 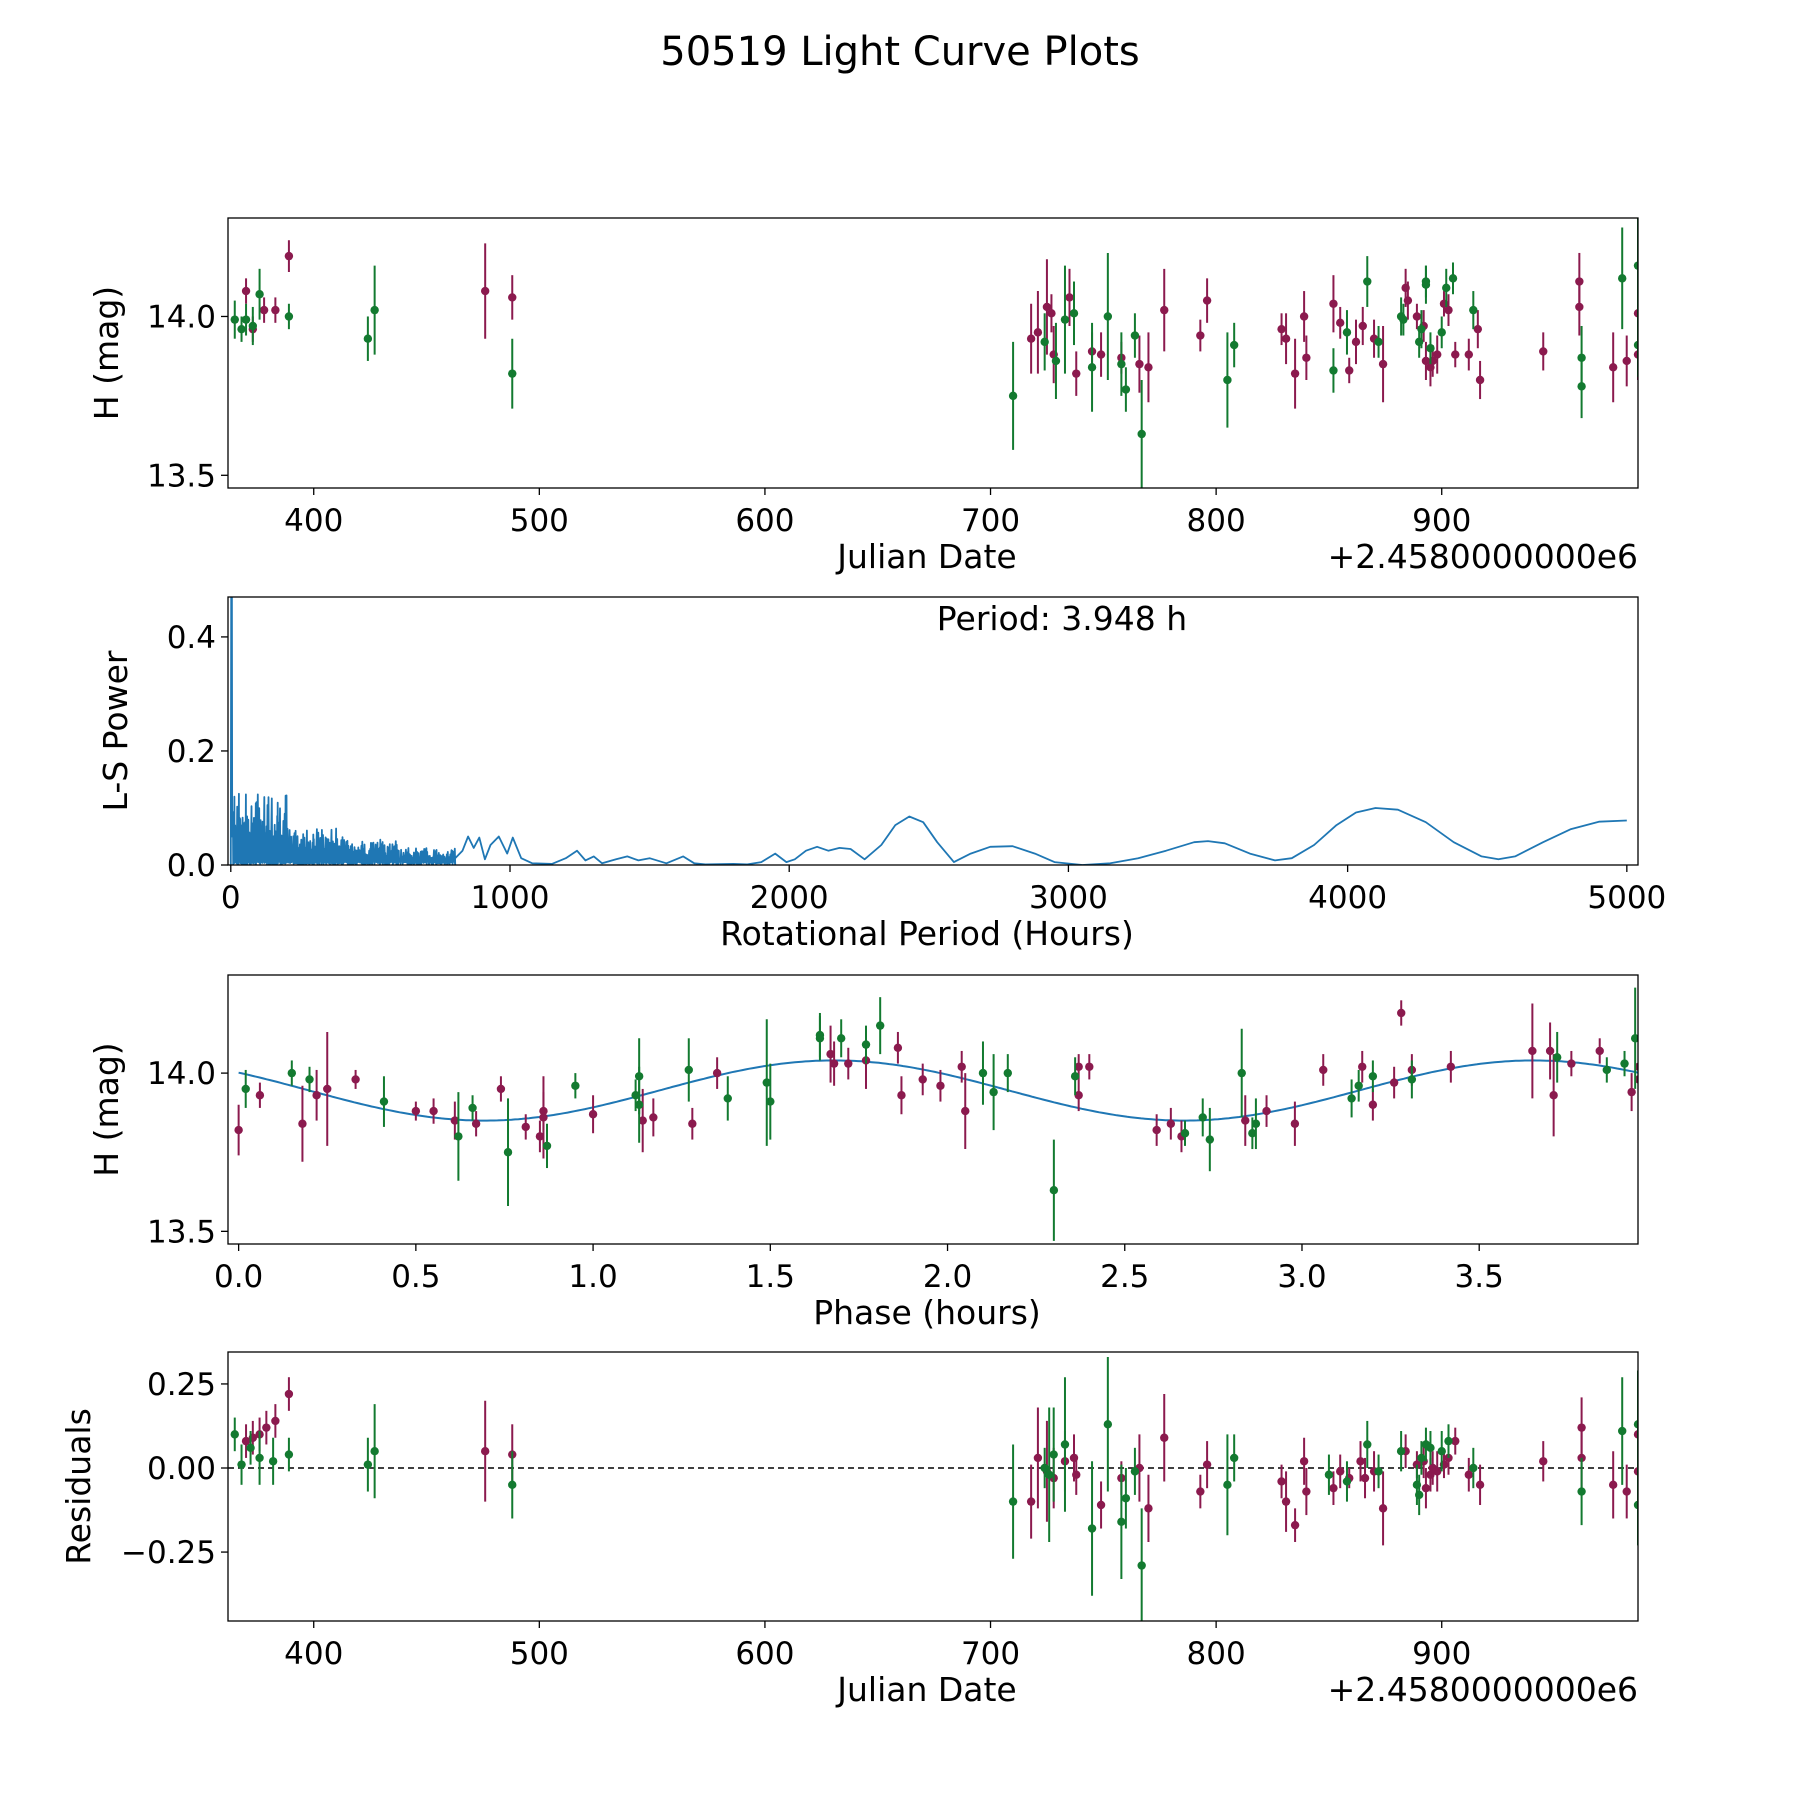 What do you see at coordinates (181, 476) in the screenshot?
I see `lightcurve-y-tick-label: 13.5` at bounding box center [181, 476].